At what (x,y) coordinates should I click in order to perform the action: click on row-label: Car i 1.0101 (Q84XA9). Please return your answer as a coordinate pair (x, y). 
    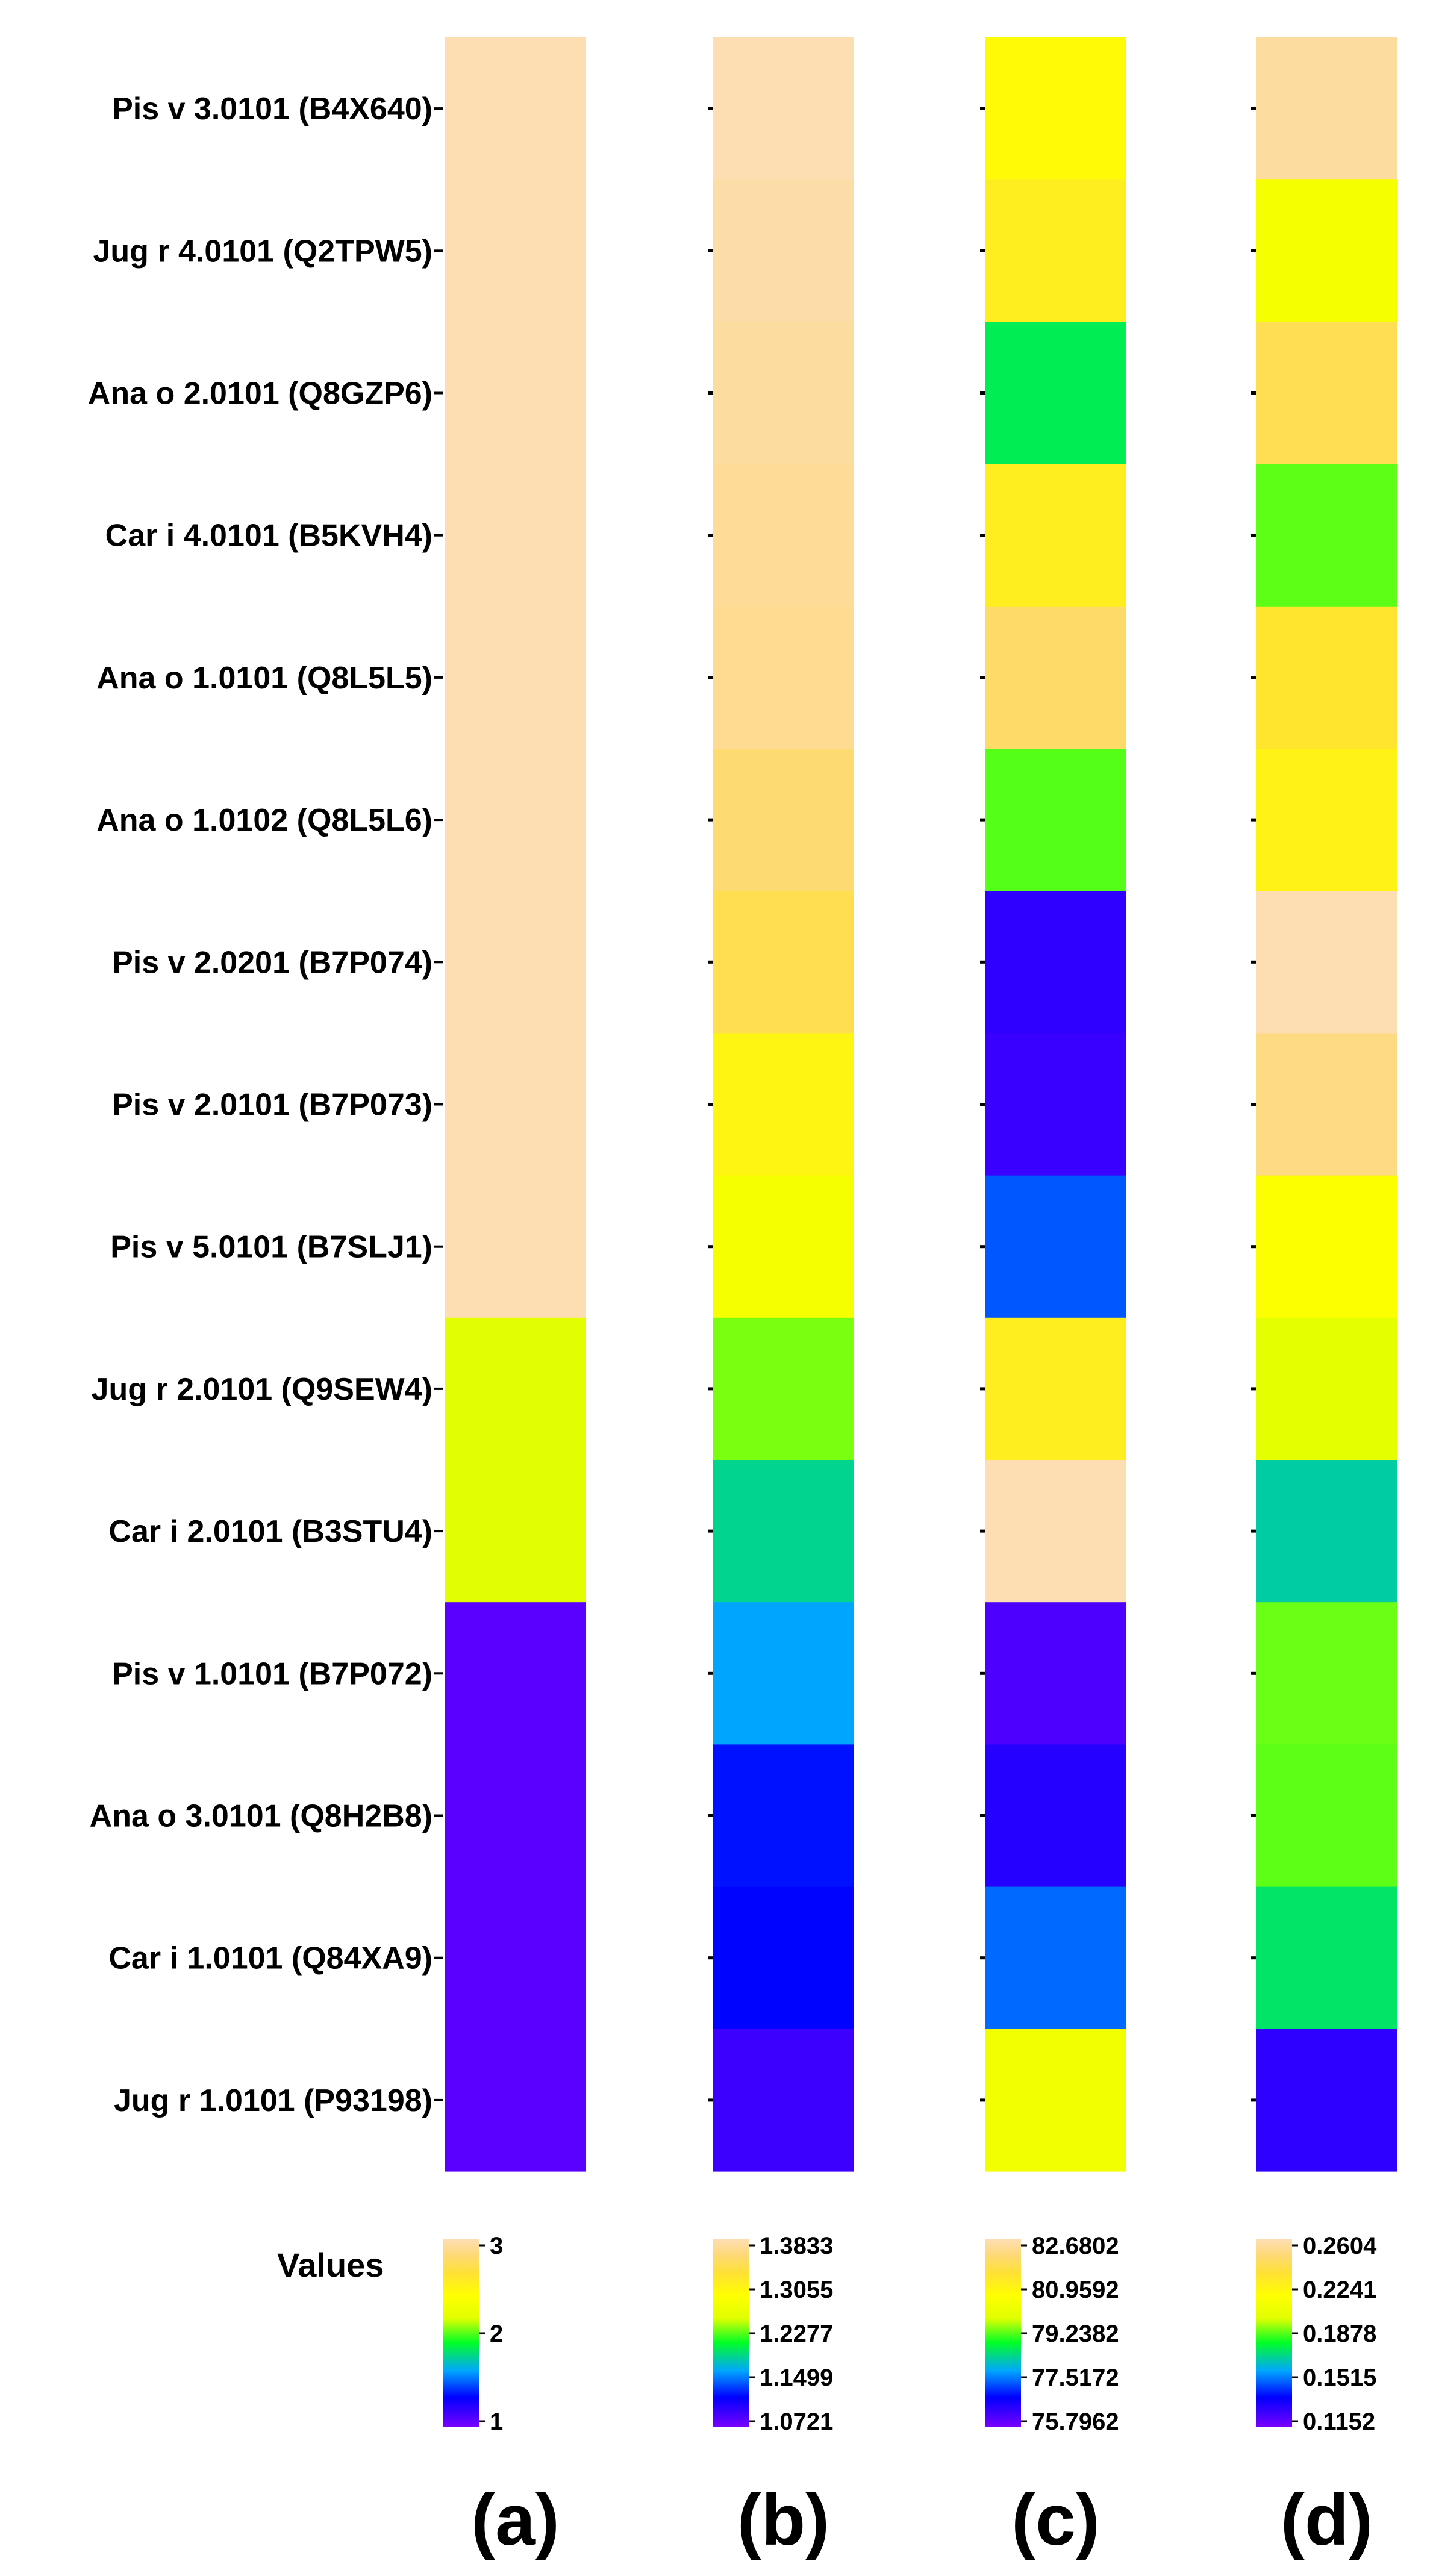
    Looking at the image, I should click on (270, 1958).